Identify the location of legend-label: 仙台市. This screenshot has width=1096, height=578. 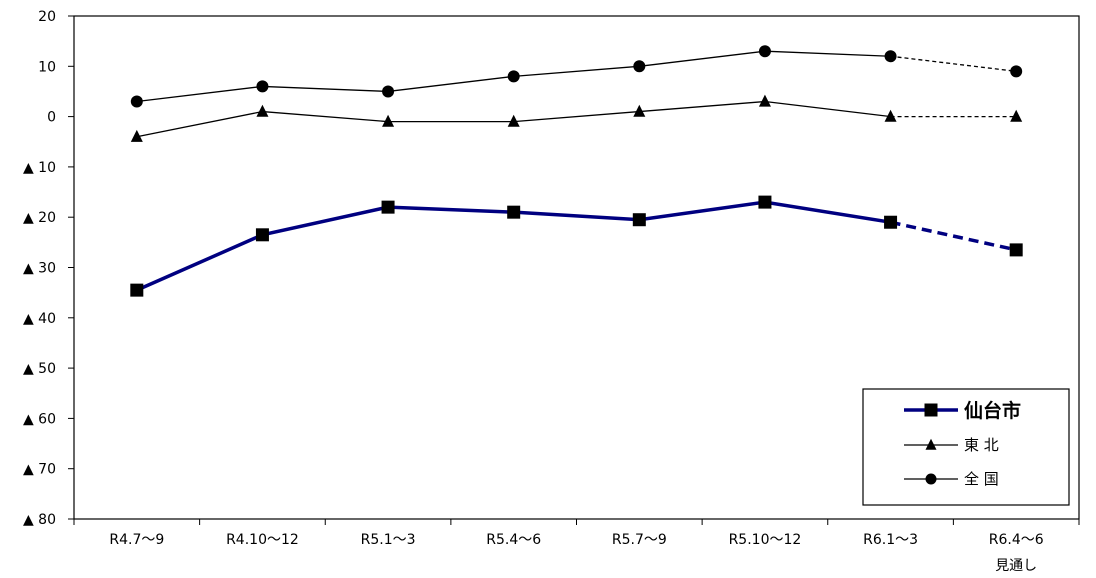
(992, 410).